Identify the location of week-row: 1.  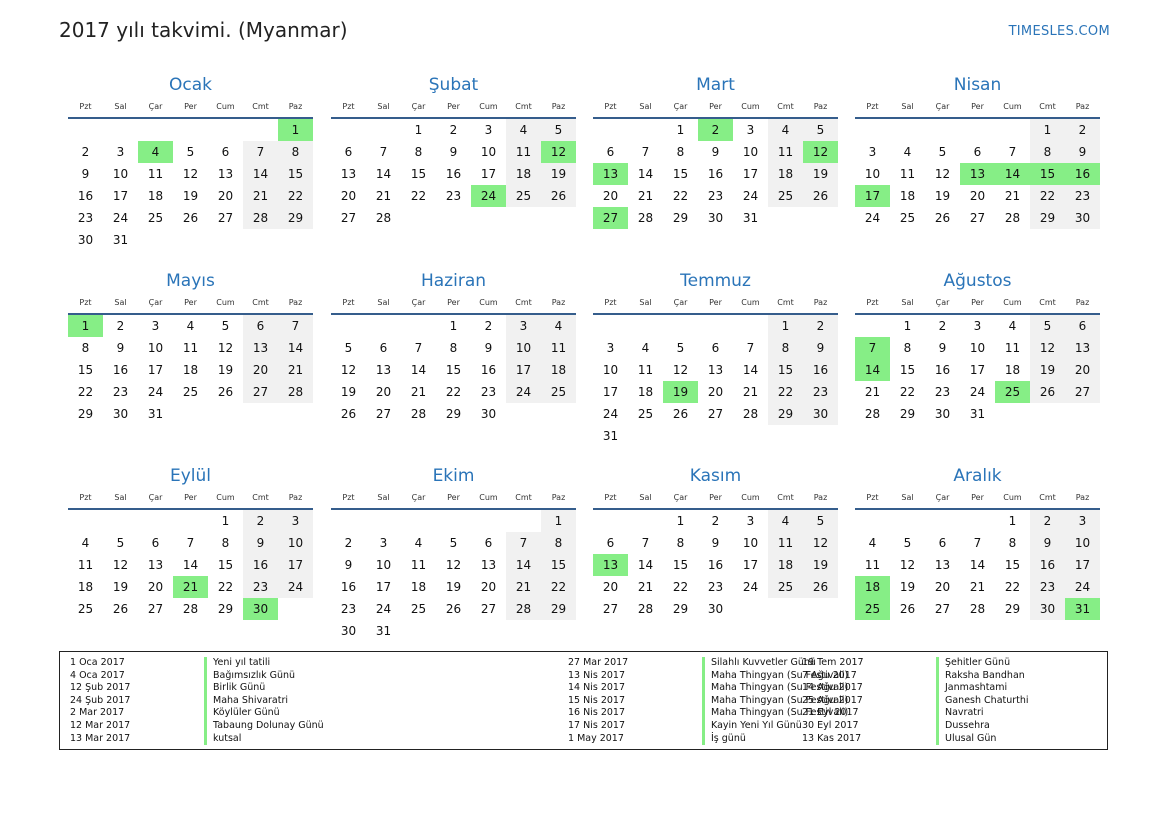
(190, 130).